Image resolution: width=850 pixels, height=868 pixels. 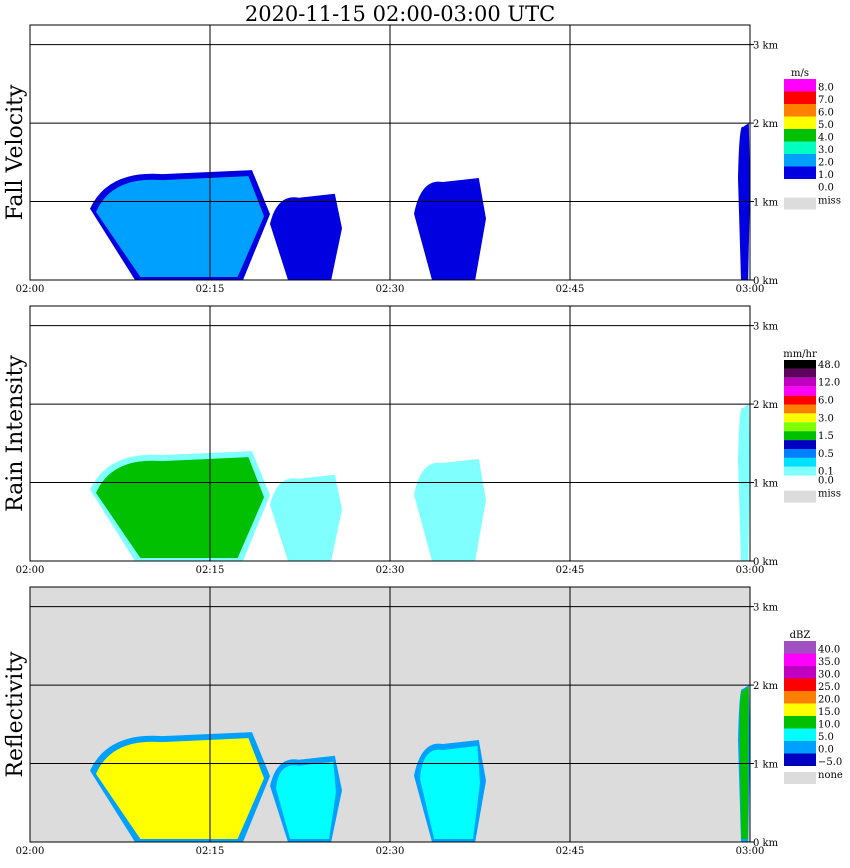 I want to click on legend-unit: dBZ, so click(x=800, y=635).